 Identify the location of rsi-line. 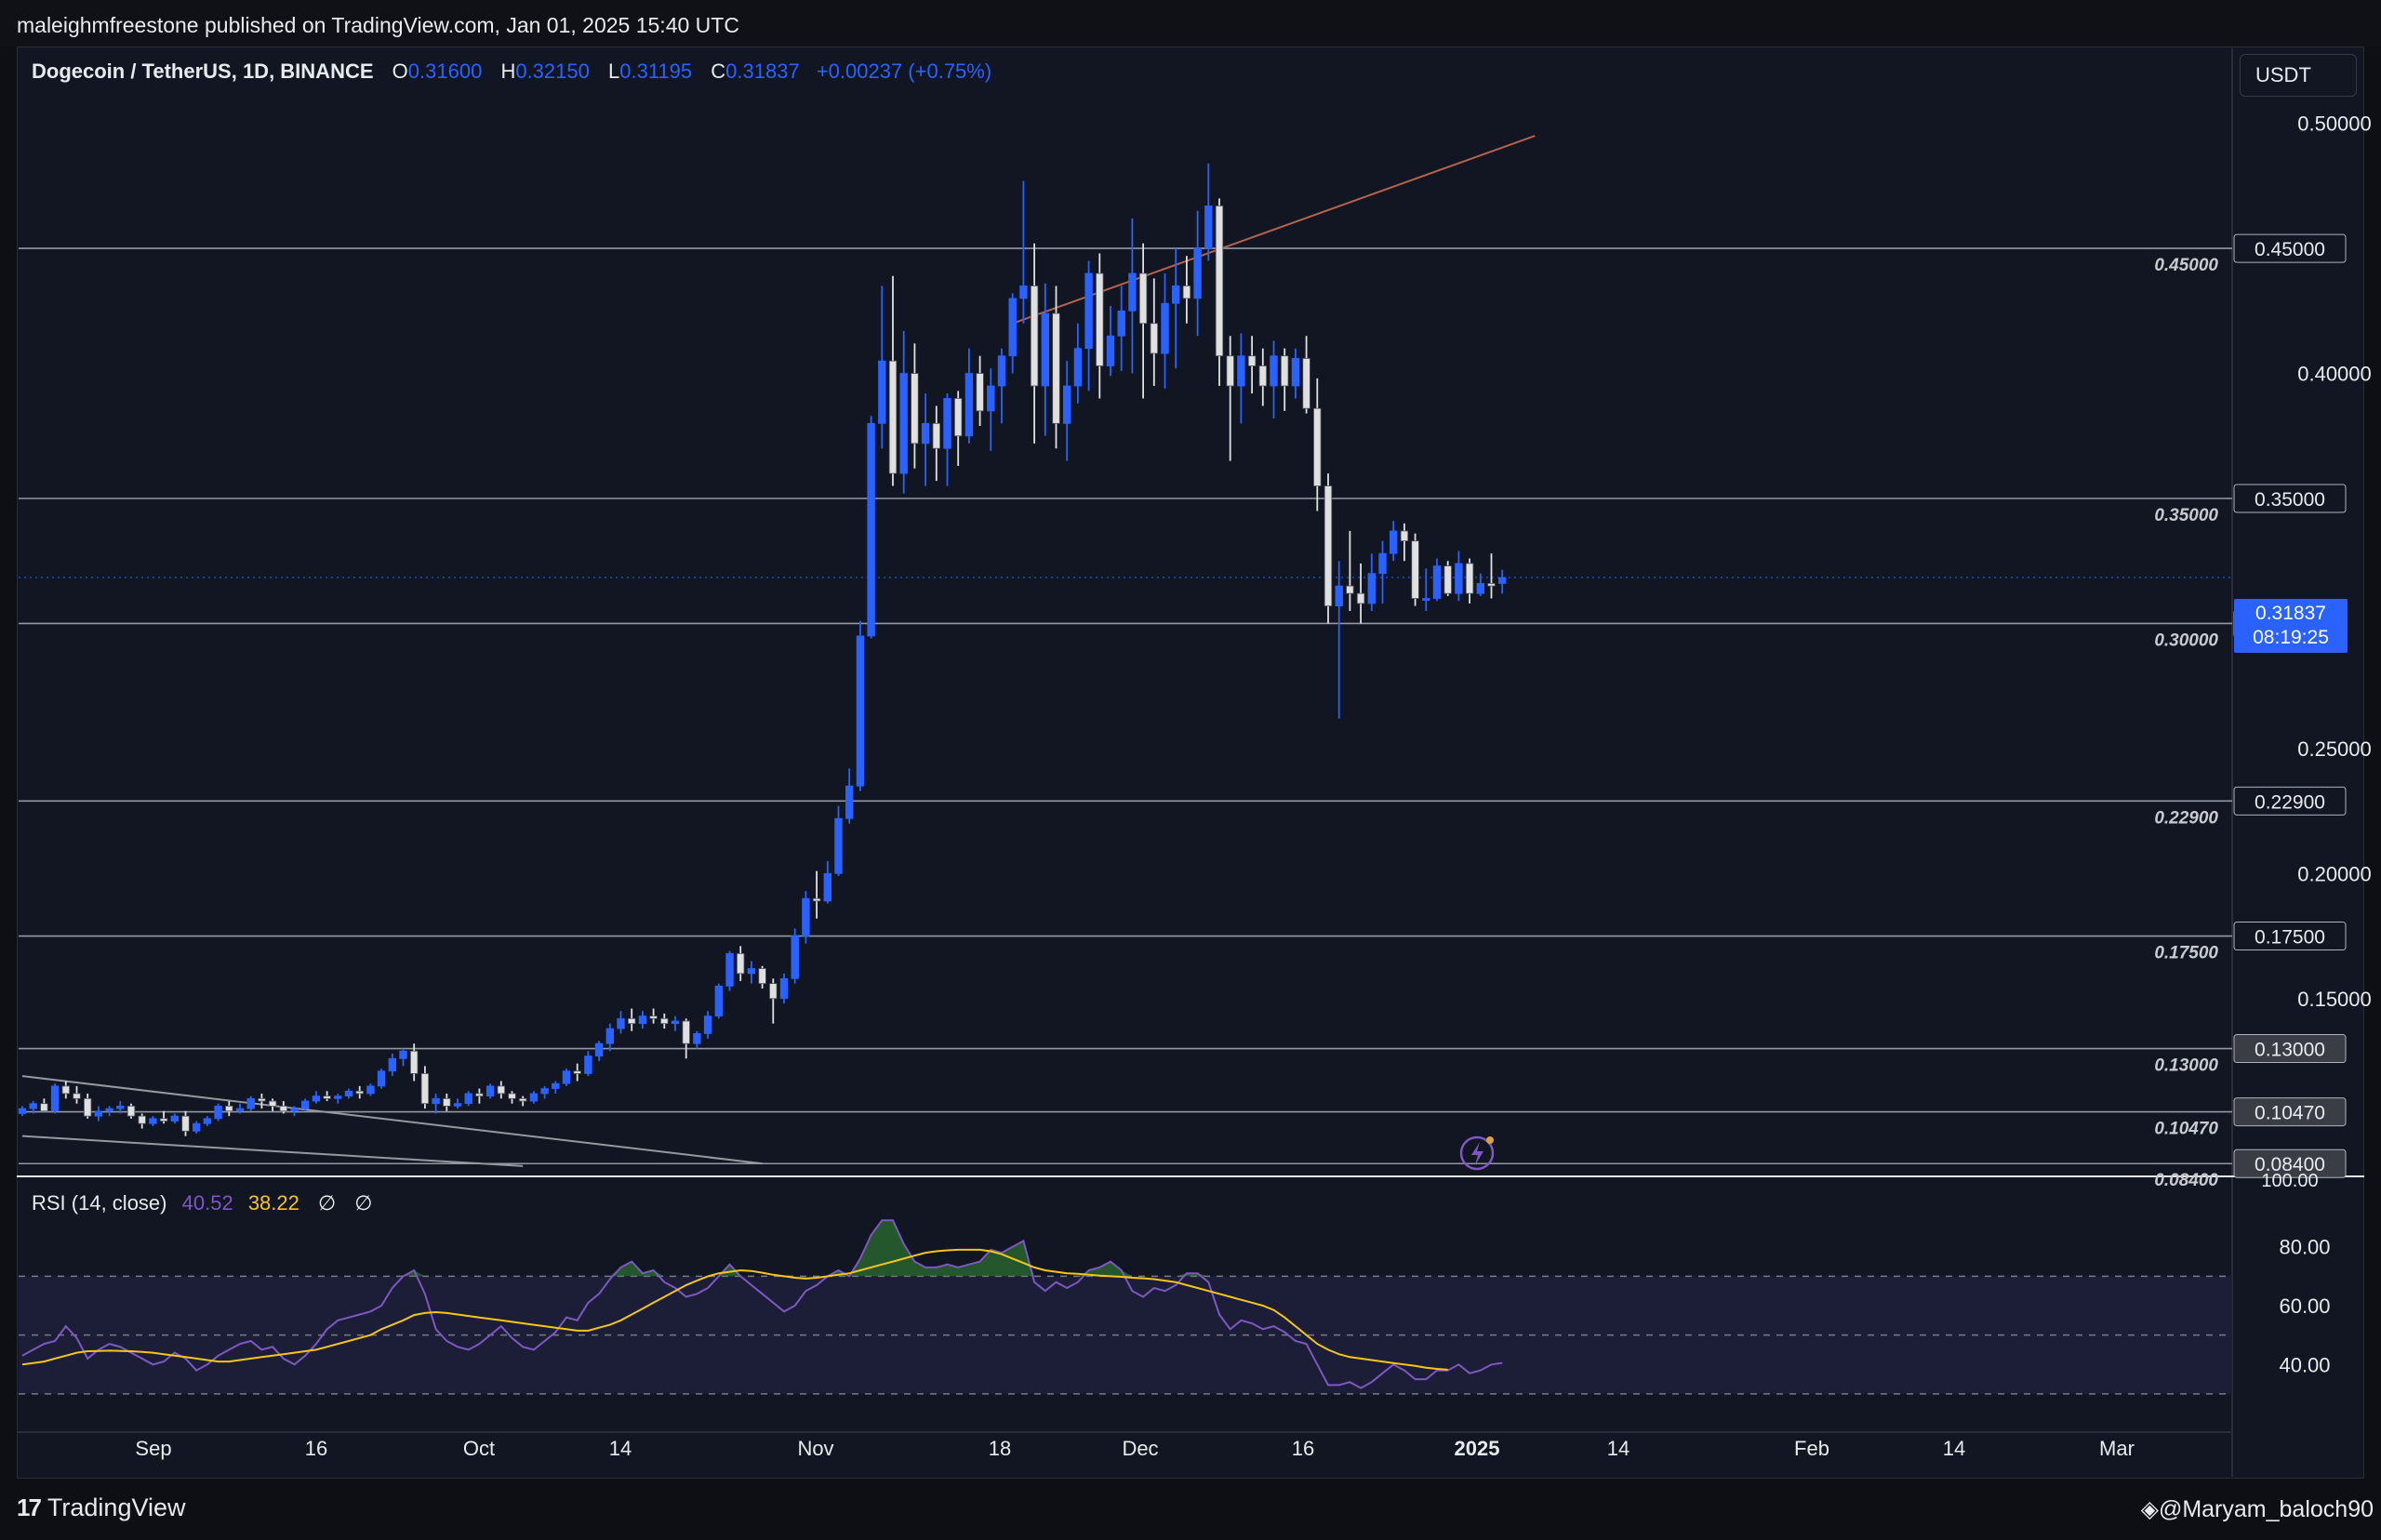
(762, 1304).